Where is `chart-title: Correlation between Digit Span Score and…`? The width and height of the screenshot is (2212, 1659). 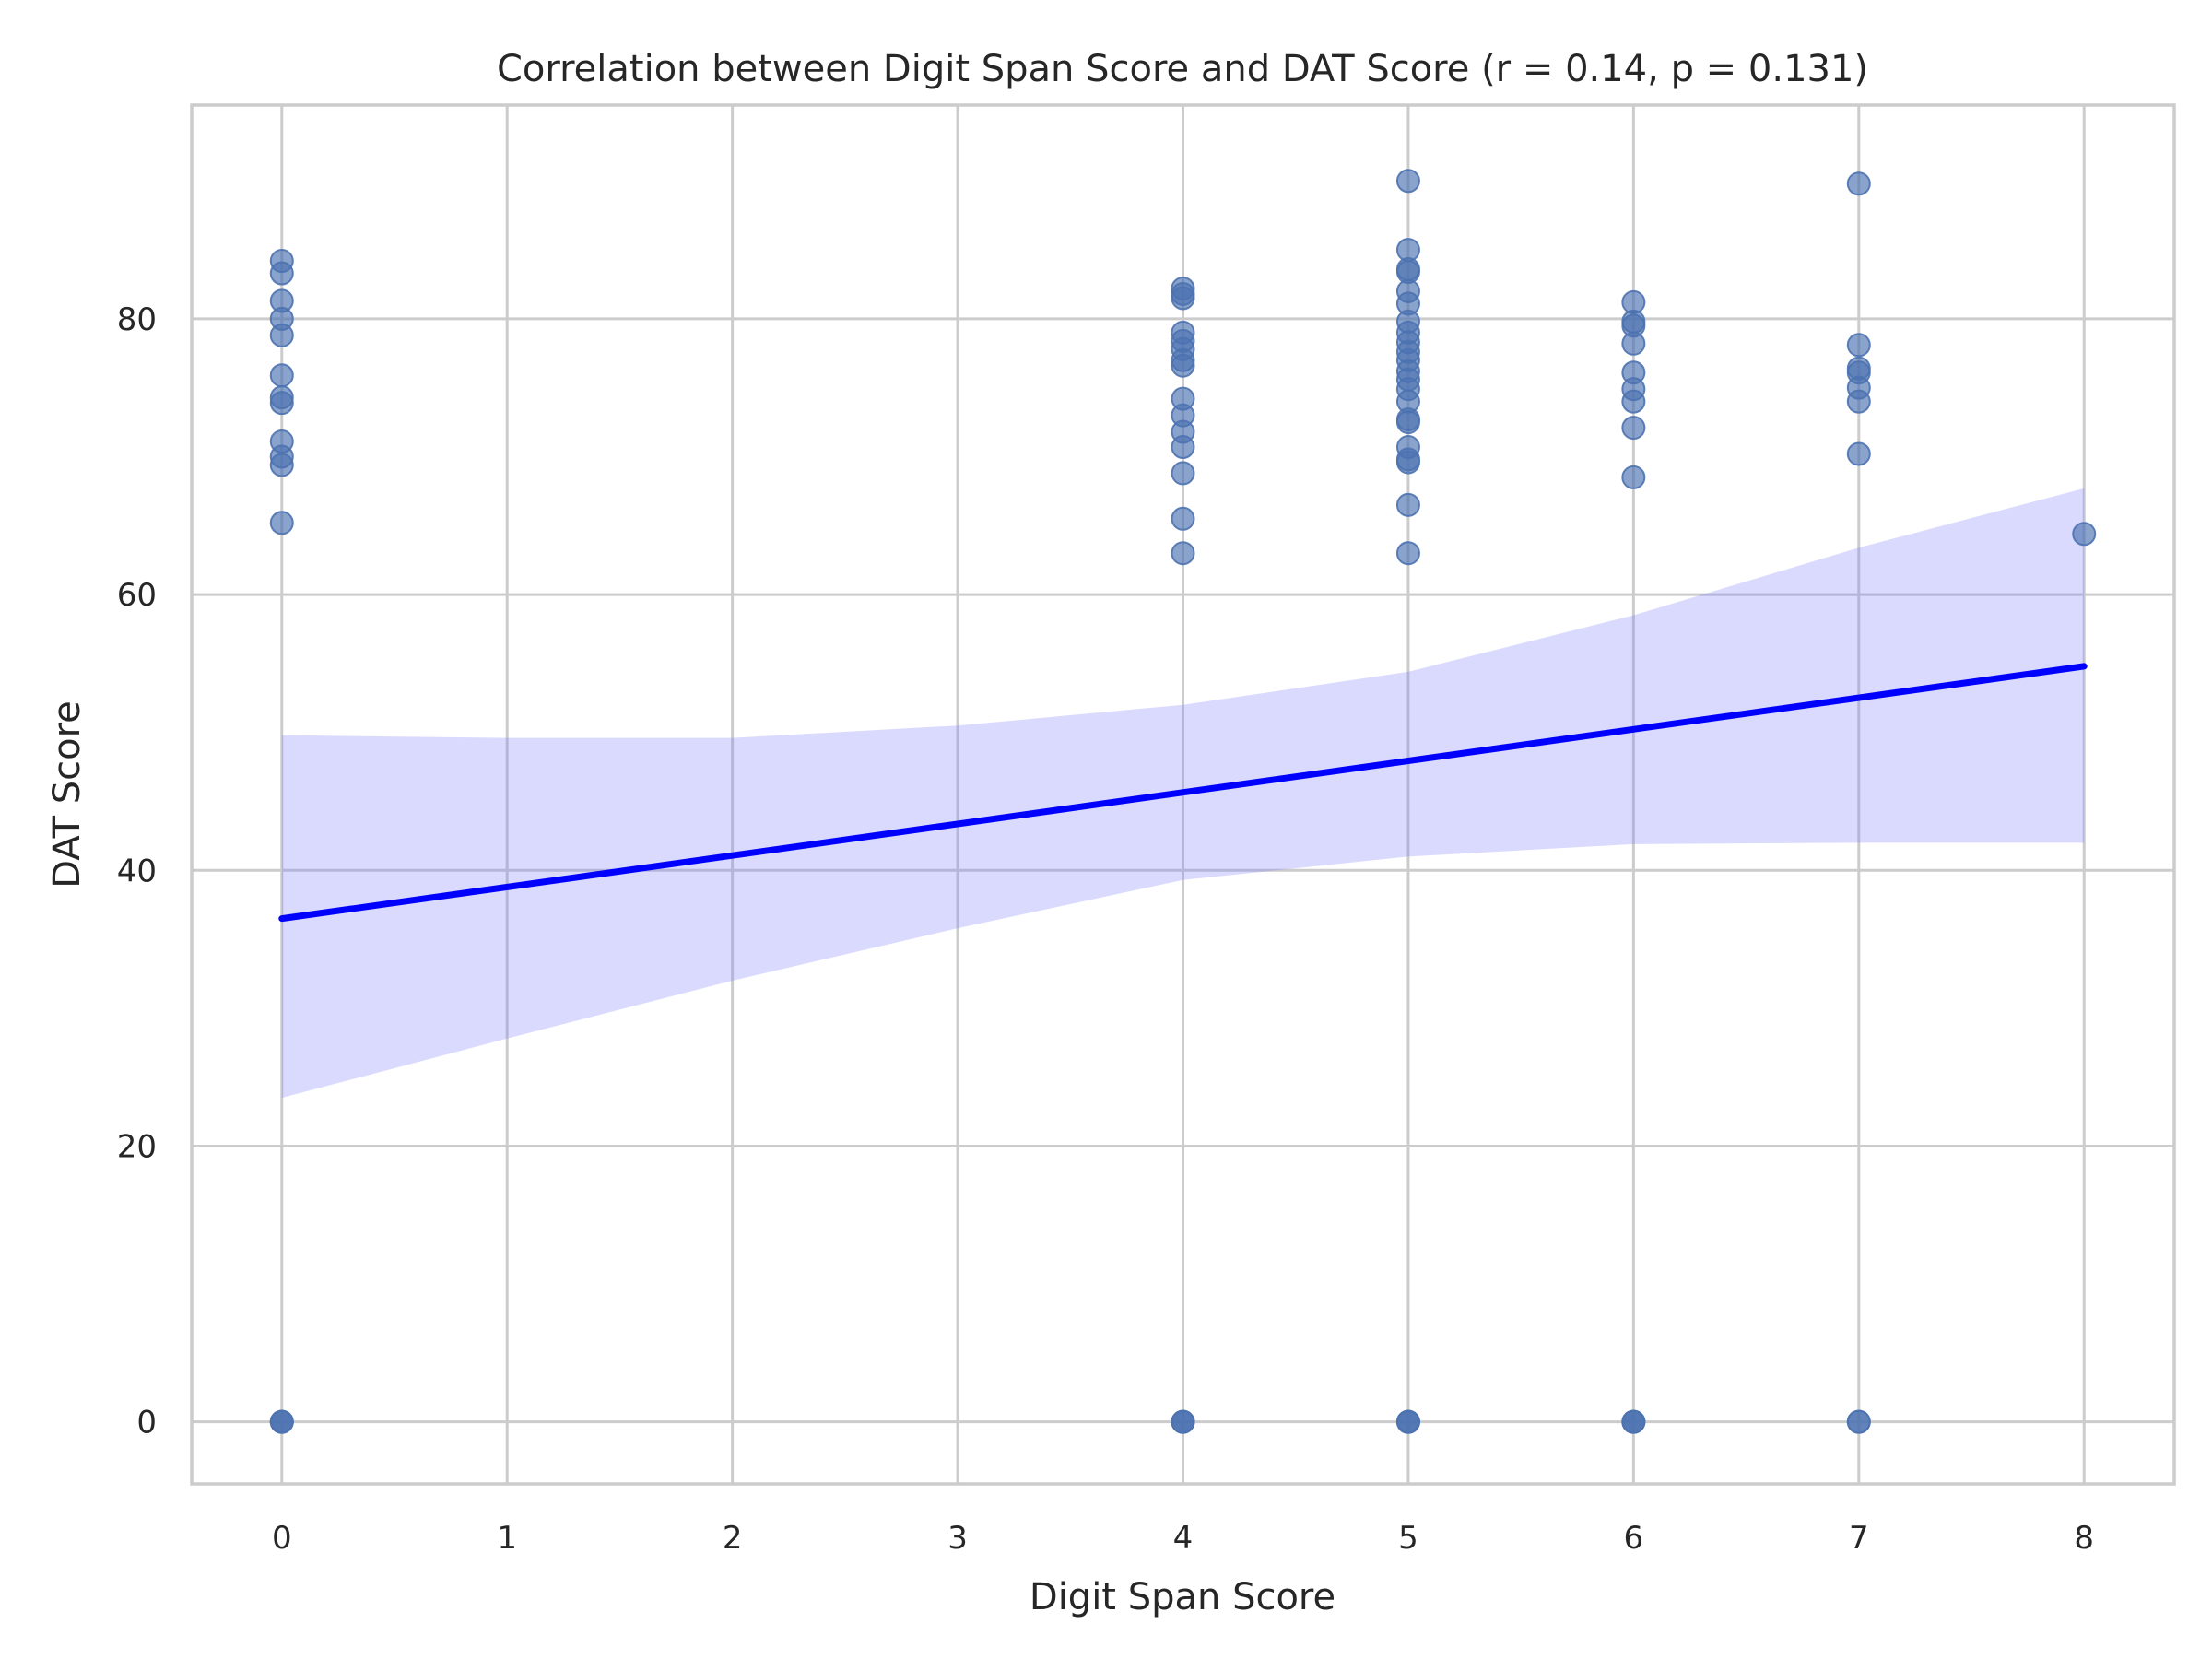 chart-title: Correlation between Digit Span Score and… is located at coordinates (1182, 69).